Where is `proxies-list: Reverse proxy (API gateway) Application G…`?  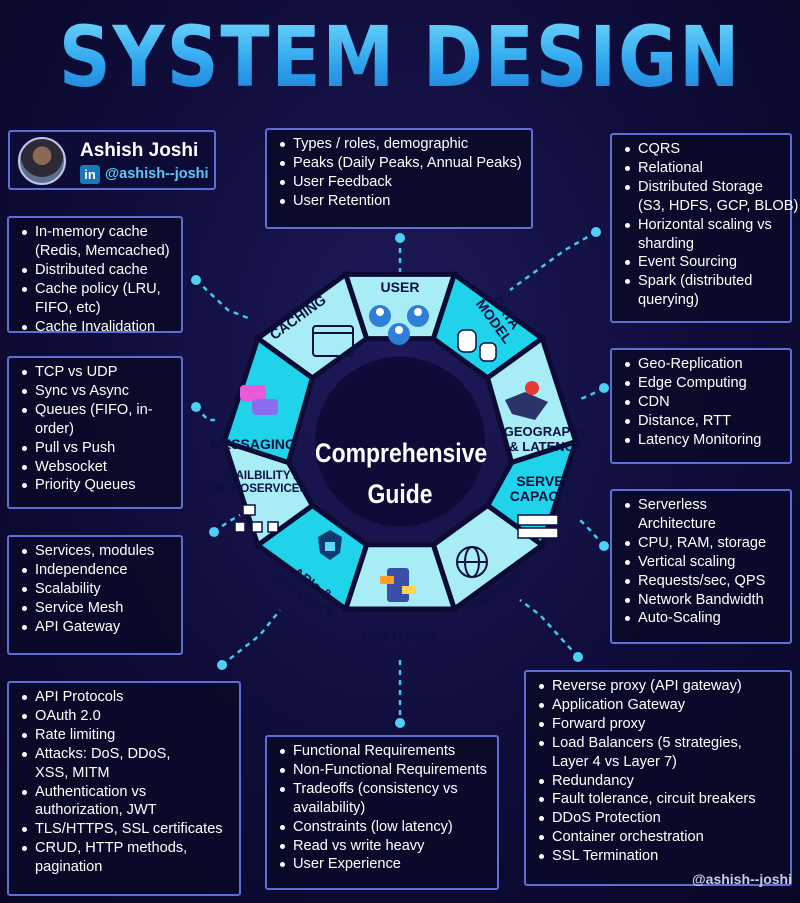
proxies-list: Reverse proxy (API gateway) Application G… is located at coordinates (658, 771).